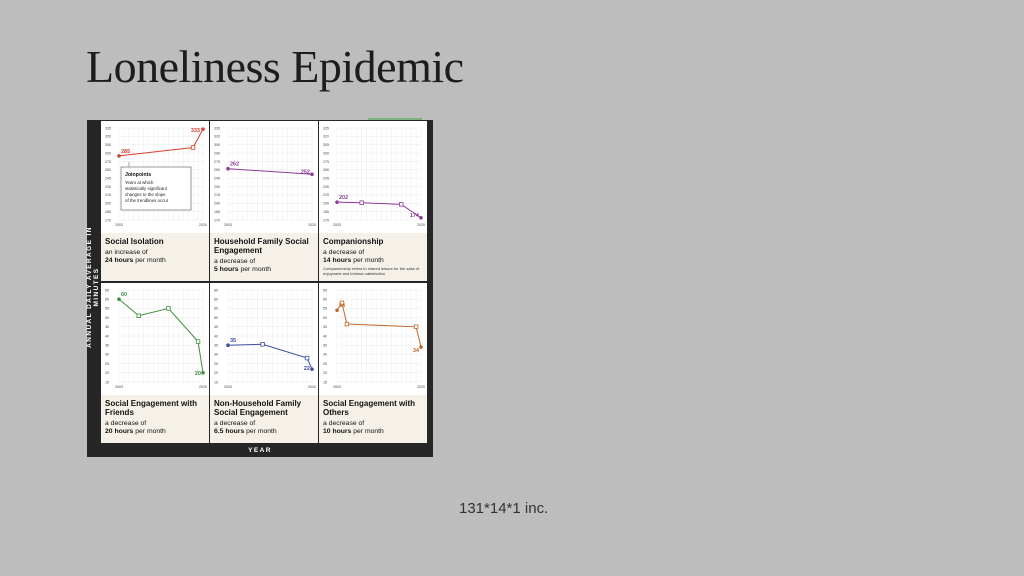 This screenshot has width=1024, height=576. I want to click on change-summary: a decrease of 5 hours per month, so click(266, 266).